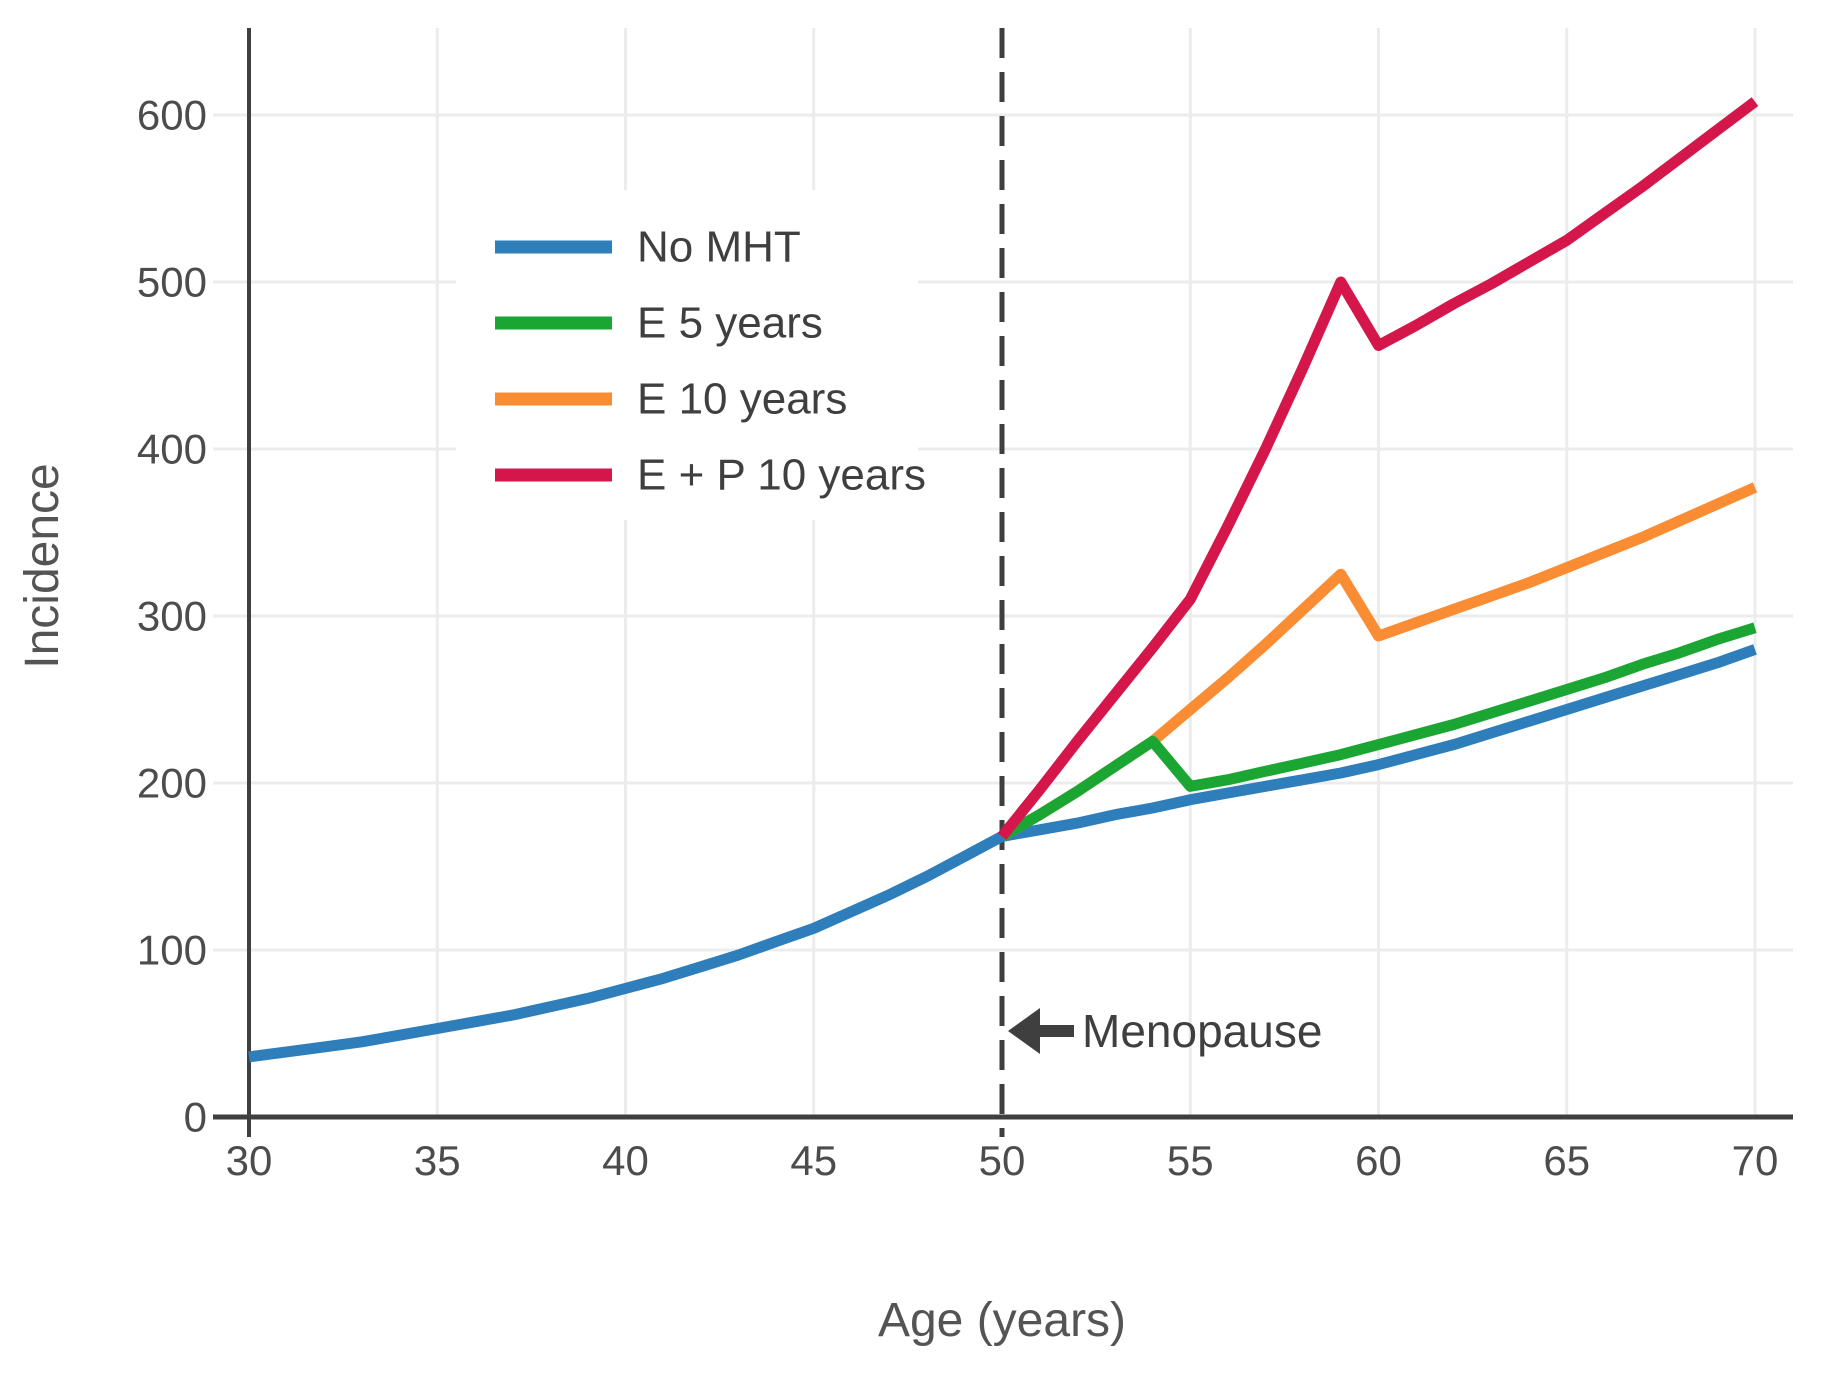  I want to click on arrow-head-icon, so click(1024, 1031).